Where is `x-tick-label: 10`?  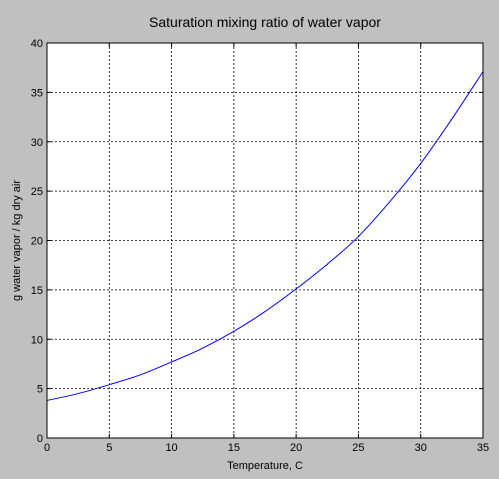
x-tick-label: 10 is located at coordinates (171, 448).